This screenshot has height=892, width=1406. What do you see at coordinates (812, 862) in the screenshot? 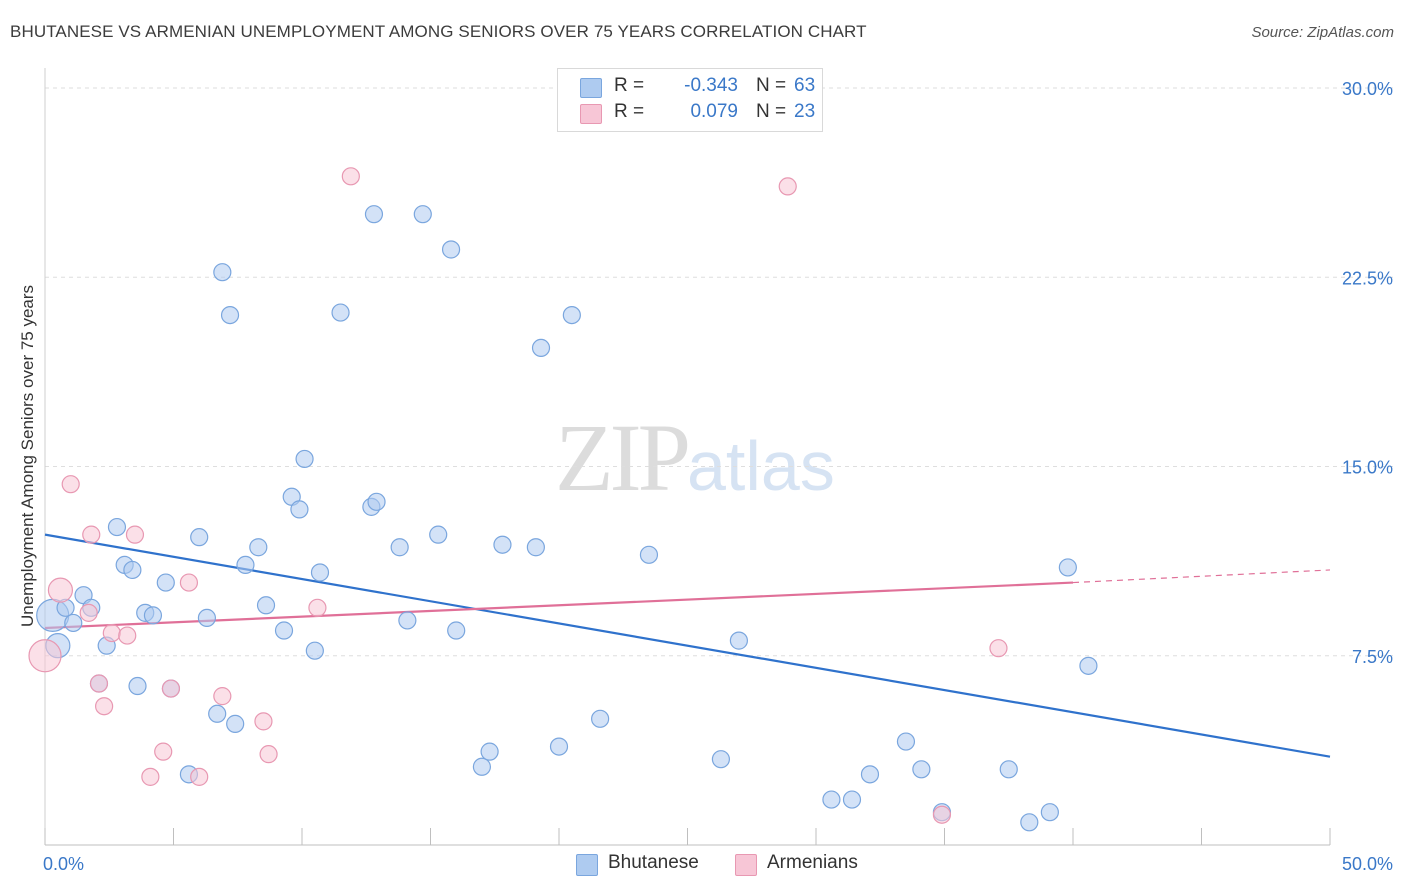
I see `legend-label-armenians: Armenians` at bounding box center [812, 862].